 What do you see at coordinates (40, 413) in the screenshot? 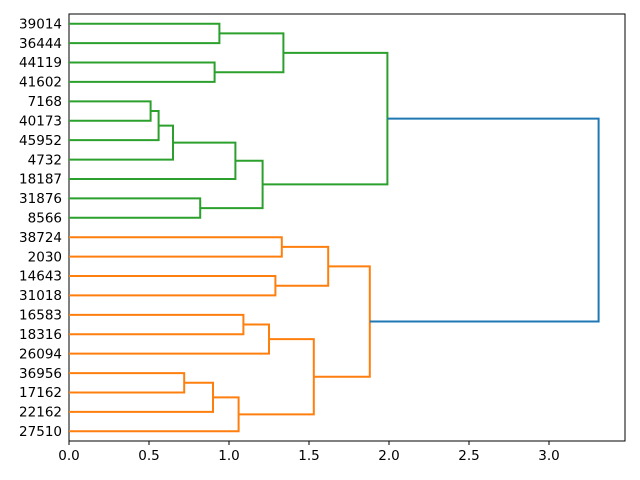
I see `leaf-label: 22162` at bounding box center [40, 413].